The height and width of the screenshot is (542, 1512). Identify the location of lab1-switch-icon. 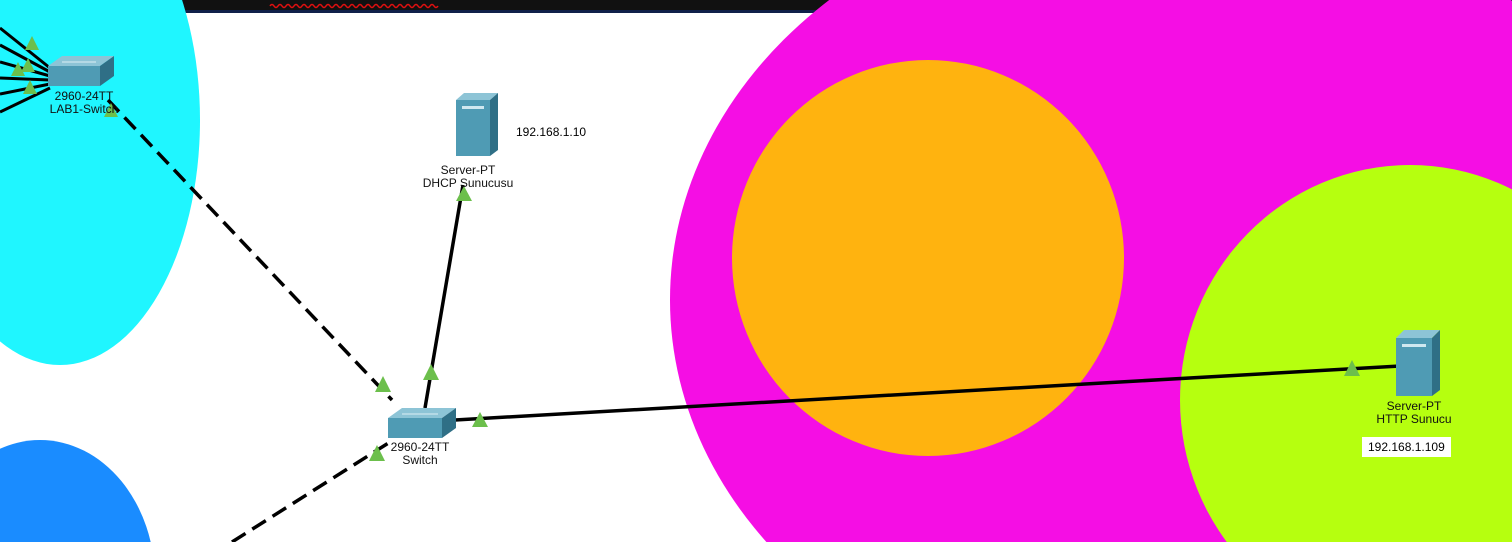
(81, 71).